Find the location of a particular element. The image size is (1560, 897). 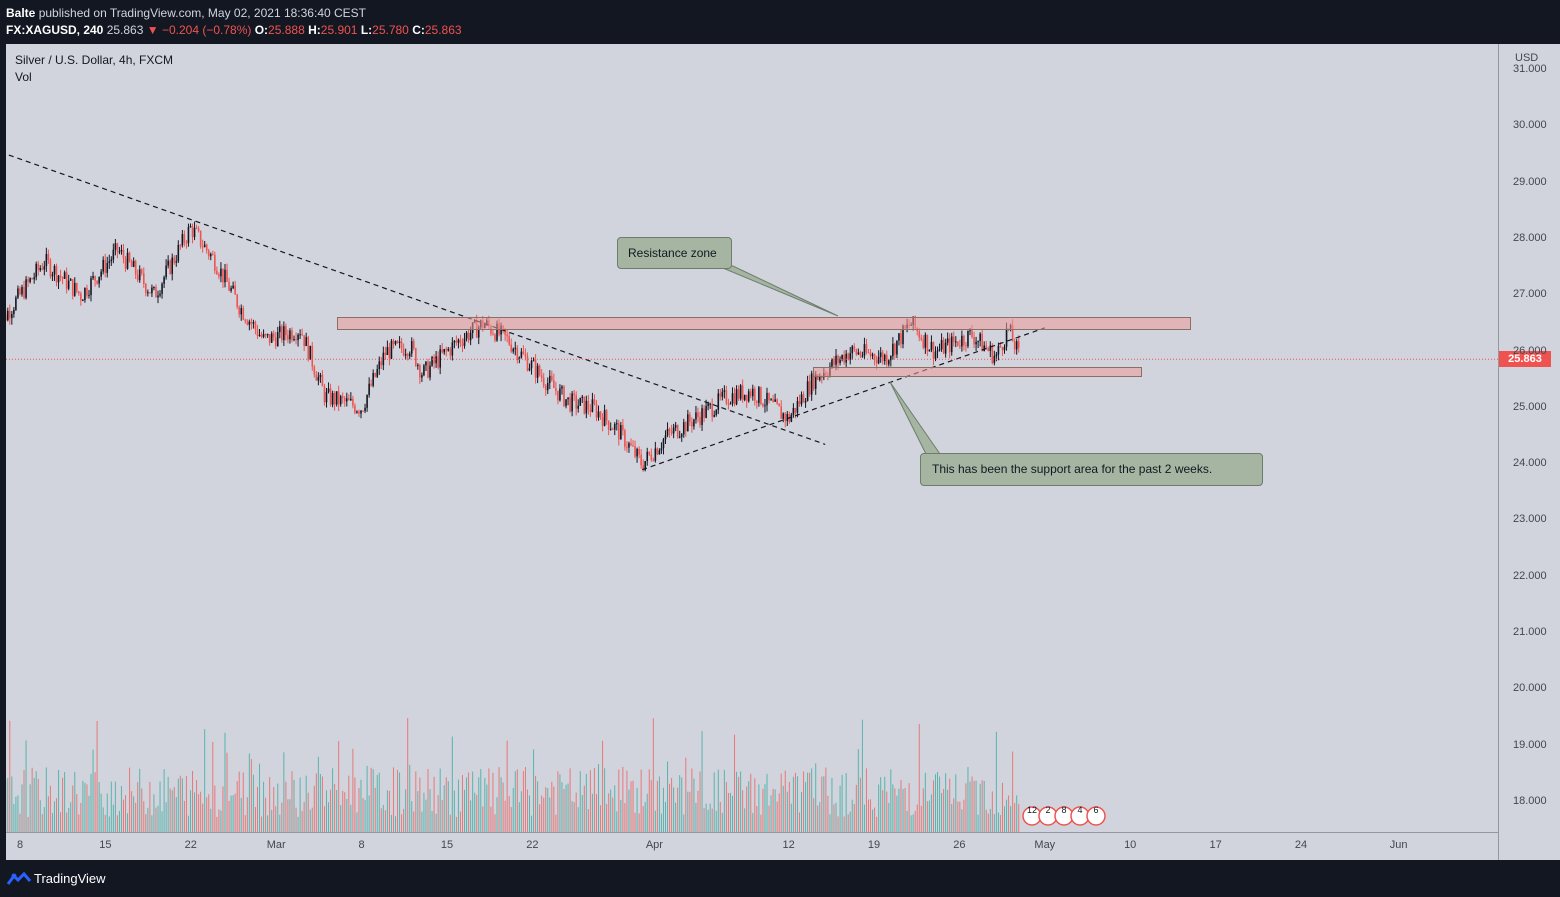

price-tick-label: 31.000 is located at coordinates (1530, 69).